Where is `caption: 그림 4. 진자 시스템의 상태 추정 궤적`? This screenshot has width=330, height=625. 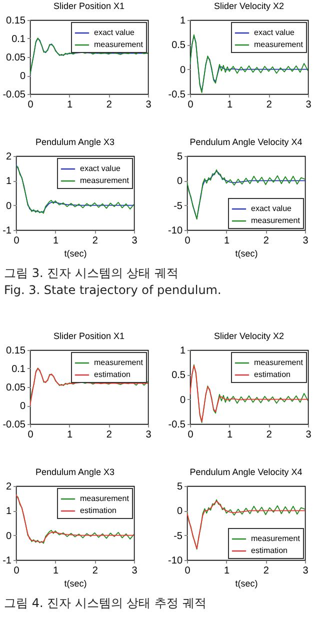 caption: 그림 4. 진자 시스템의 상태 추정 궤적 is located at coordinates (106, 603).